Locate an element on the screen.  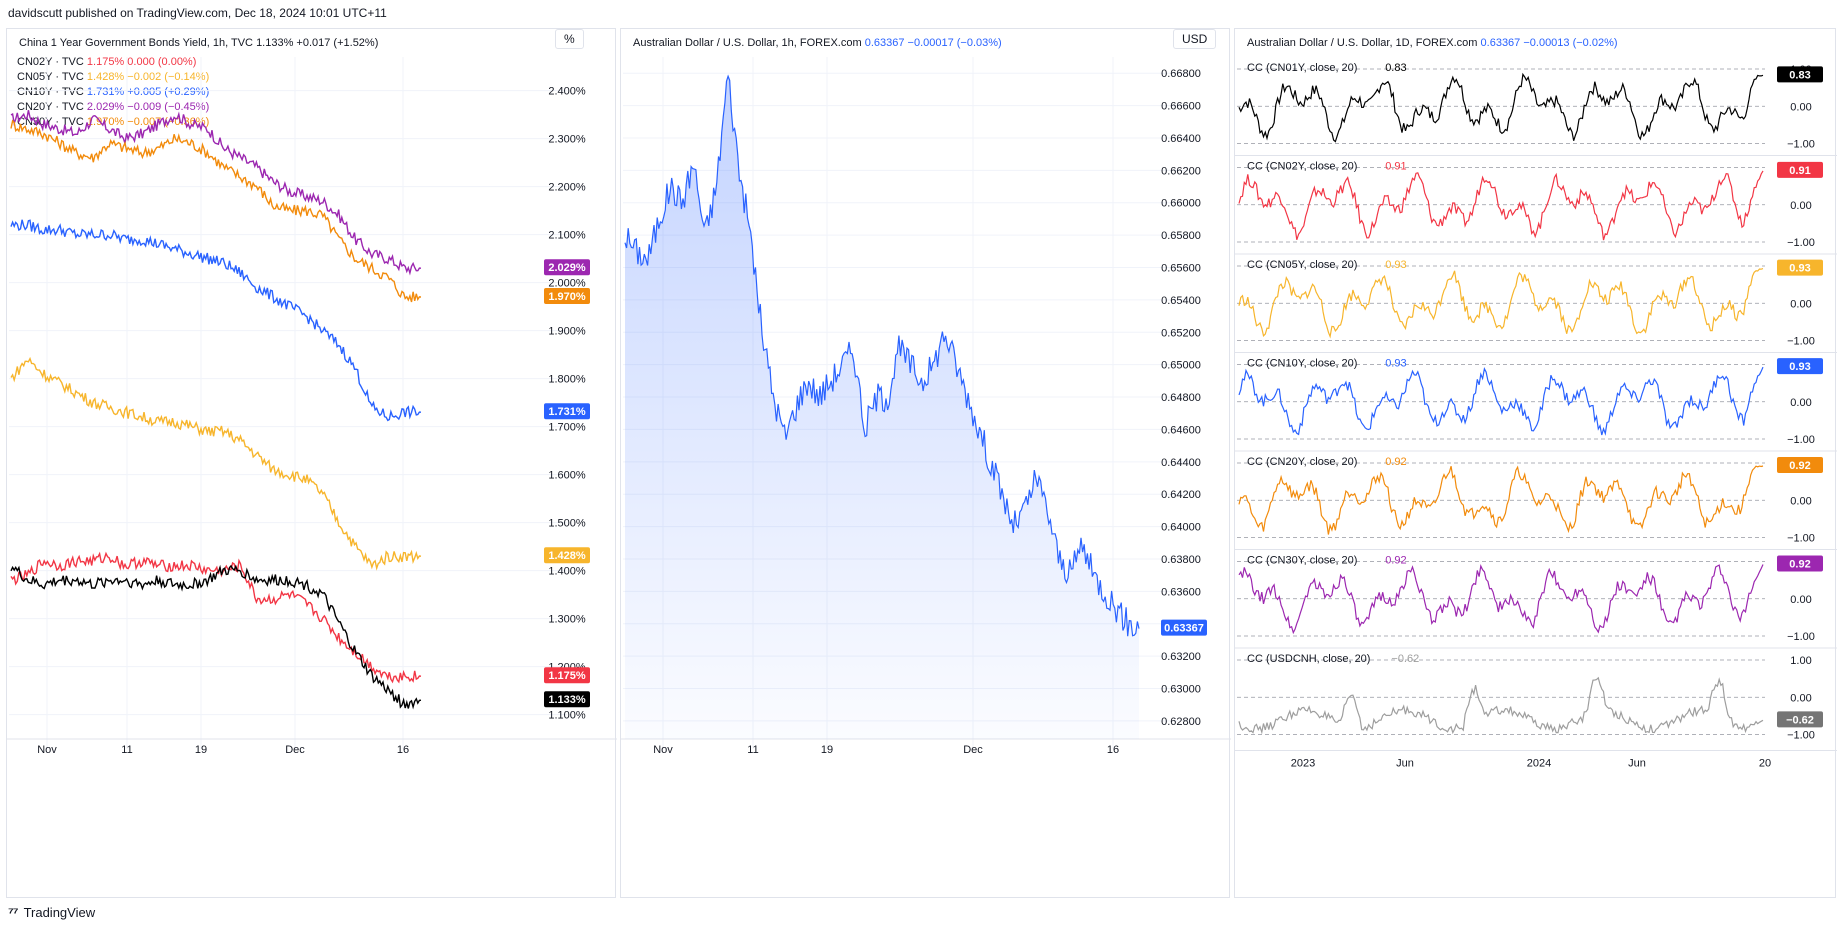
last-label-cn05y: 1.428% is located at coordinates (567, 555).